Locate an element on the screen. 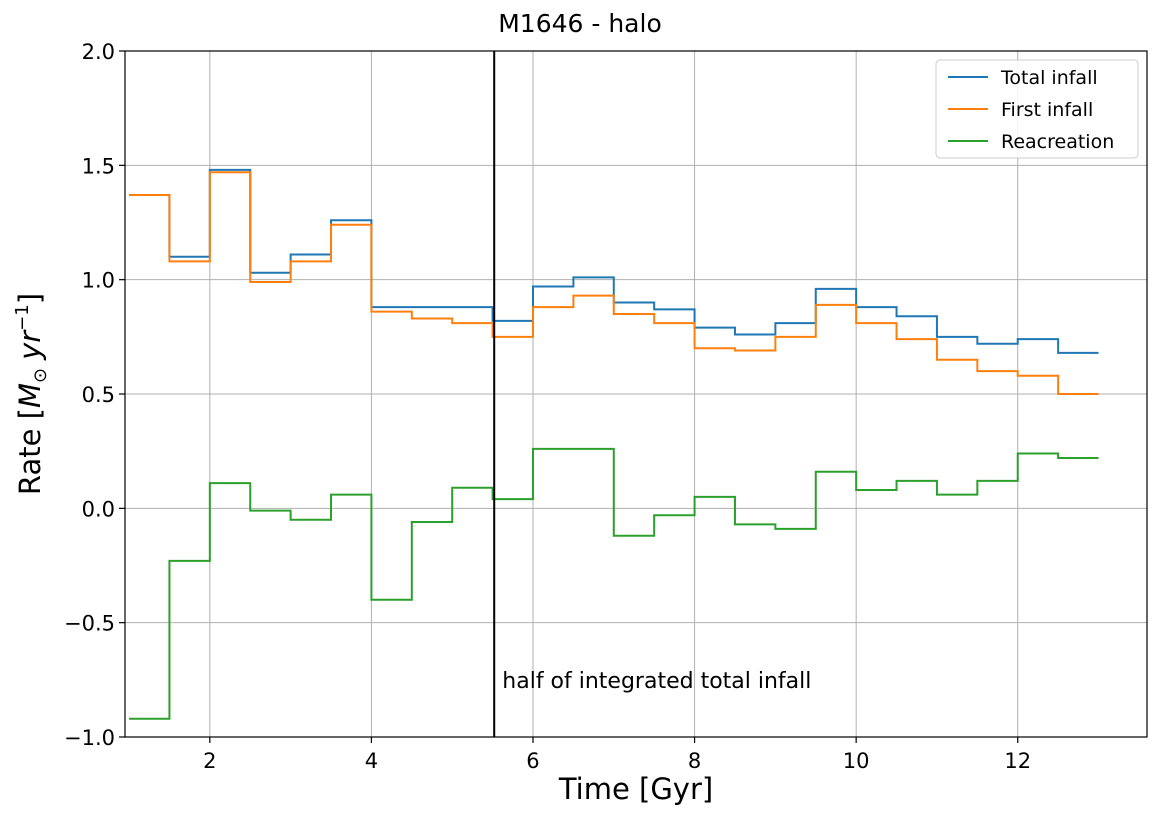  legend-label: Reacreation is located at coordinates (1057, 142).